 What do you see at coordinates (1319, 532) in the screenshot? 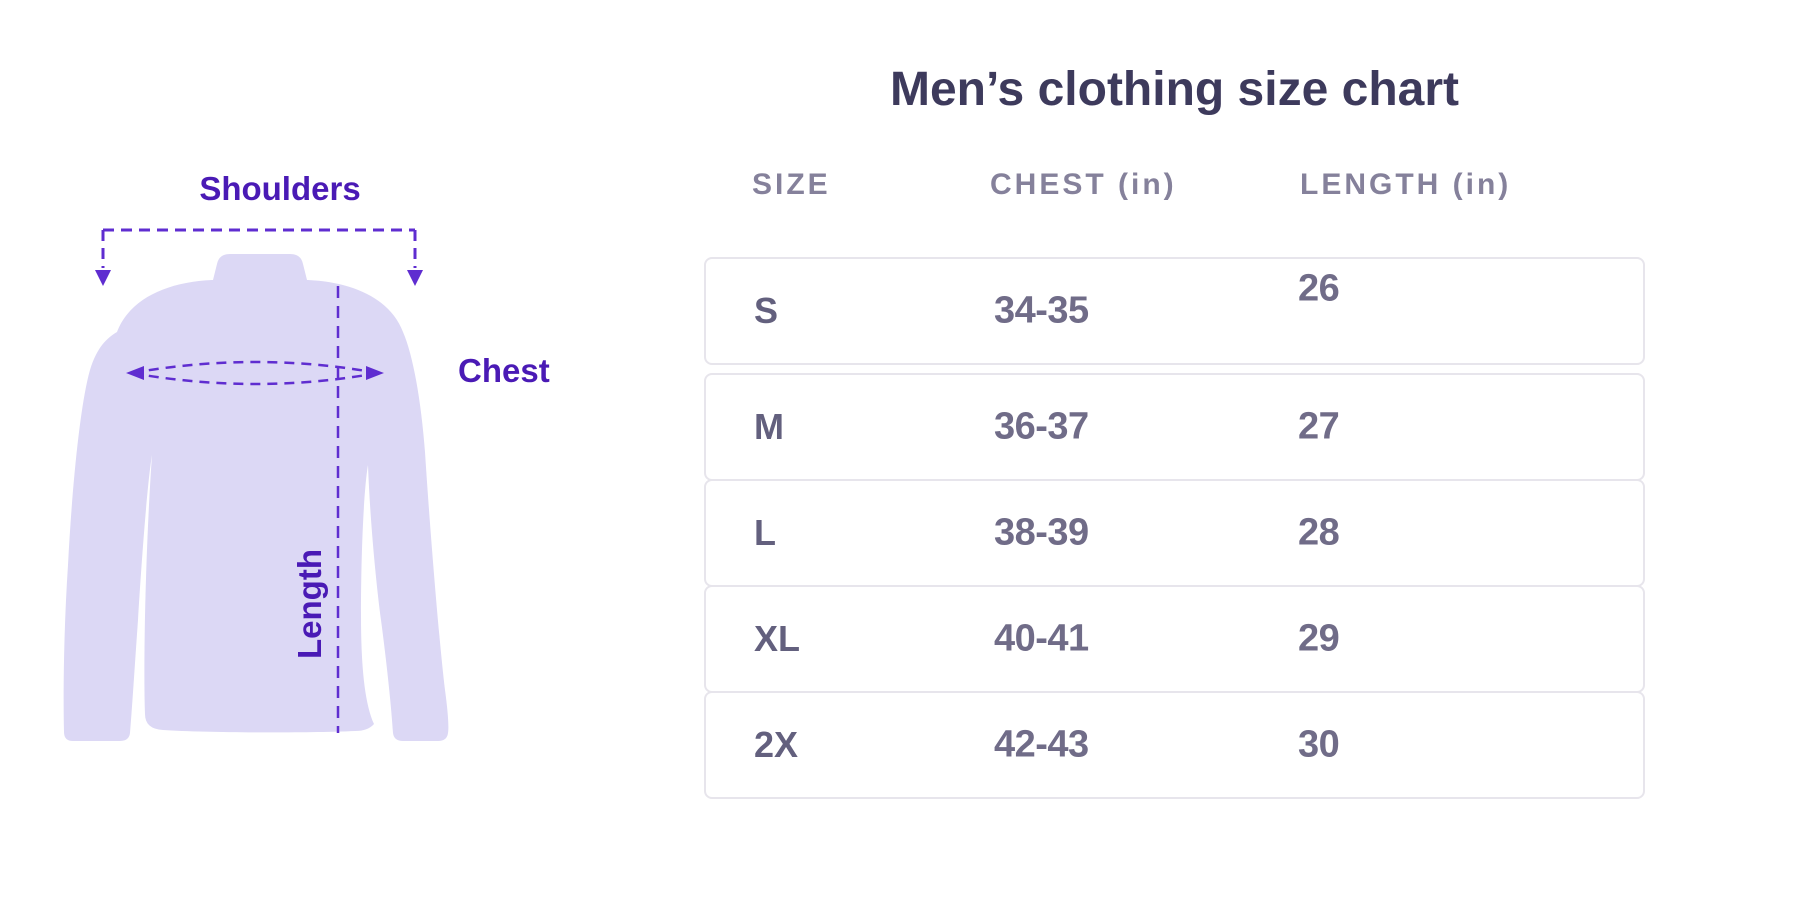
I see `cell-length: 28` at bounding box center [1319, 532].